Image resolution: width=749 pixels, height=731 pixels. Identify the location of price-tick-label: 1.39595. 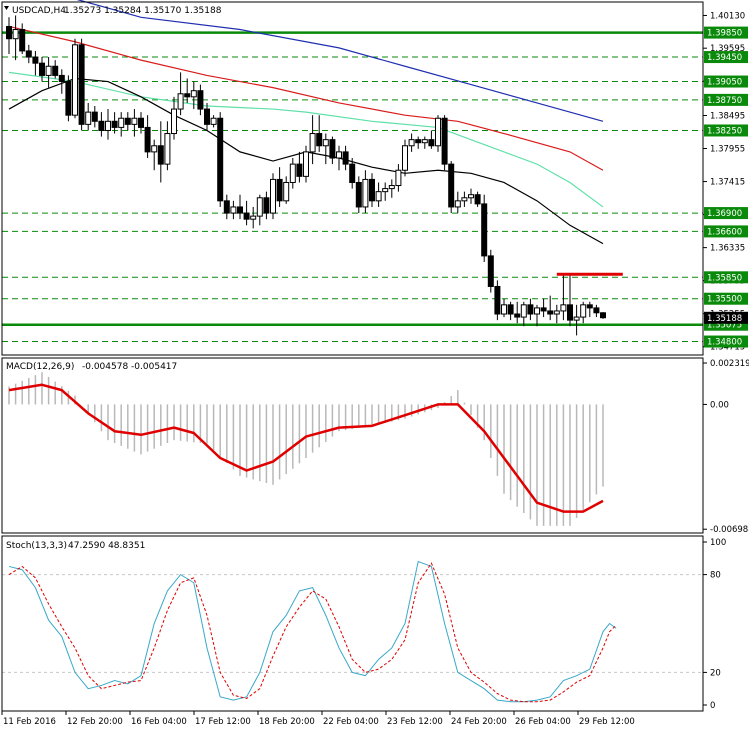
(727, 49).